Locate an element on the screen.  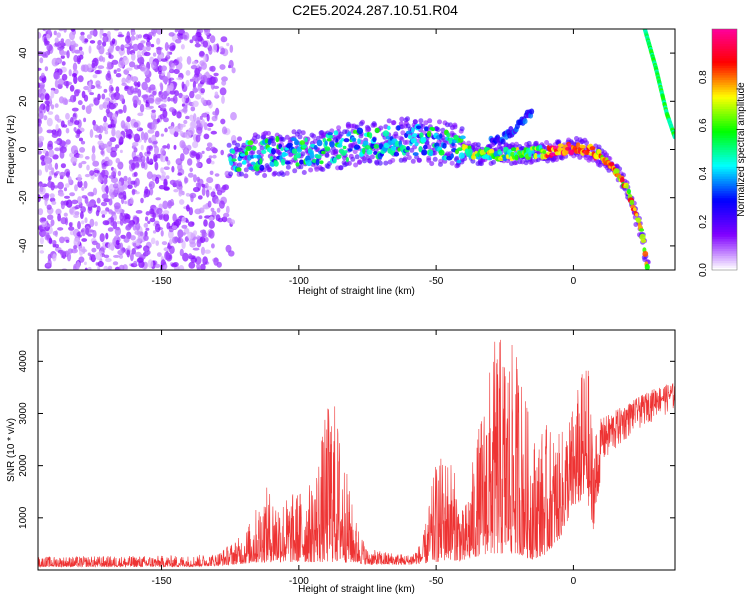
colorbar-tick-label: 0.8 is located at coordinates (703, 77).